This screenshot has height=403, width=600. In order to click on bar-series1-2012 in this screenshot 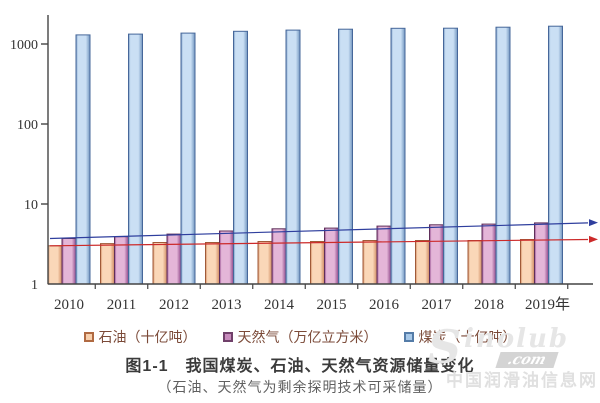, I will do `click(174, 259)`.